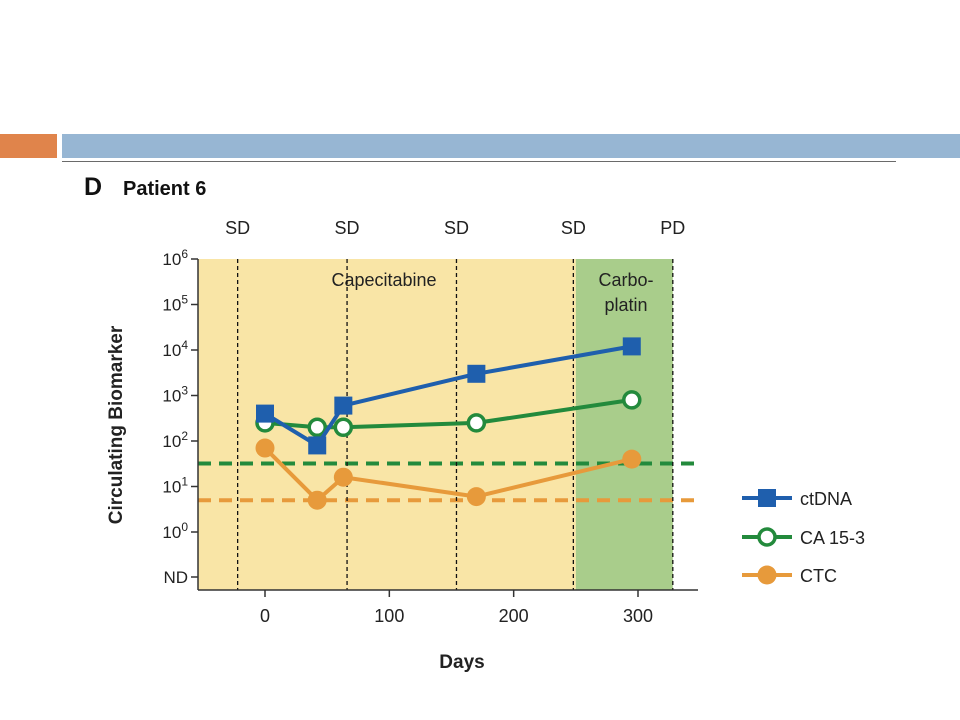 The height and width of the screenshot is (720, 960). What do you see at coordinates (818, 576) in the screenshot?
I see `legend-label-ctc: CTC` at bounding box center [818, 576].